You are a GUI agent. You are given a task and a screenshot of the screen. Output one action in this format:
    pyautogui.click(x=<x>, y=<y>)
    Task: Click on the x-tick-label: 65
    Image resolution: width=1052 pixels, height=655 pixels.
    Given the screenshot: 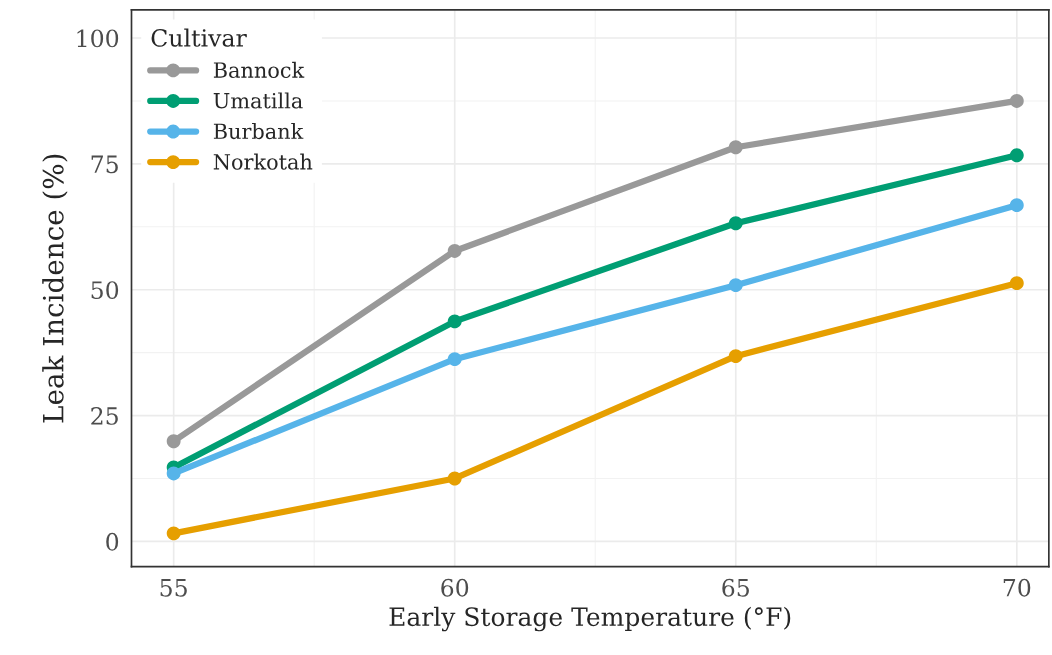 What is the action you would take?
    pyautogui.click(x=735, y=587)
    